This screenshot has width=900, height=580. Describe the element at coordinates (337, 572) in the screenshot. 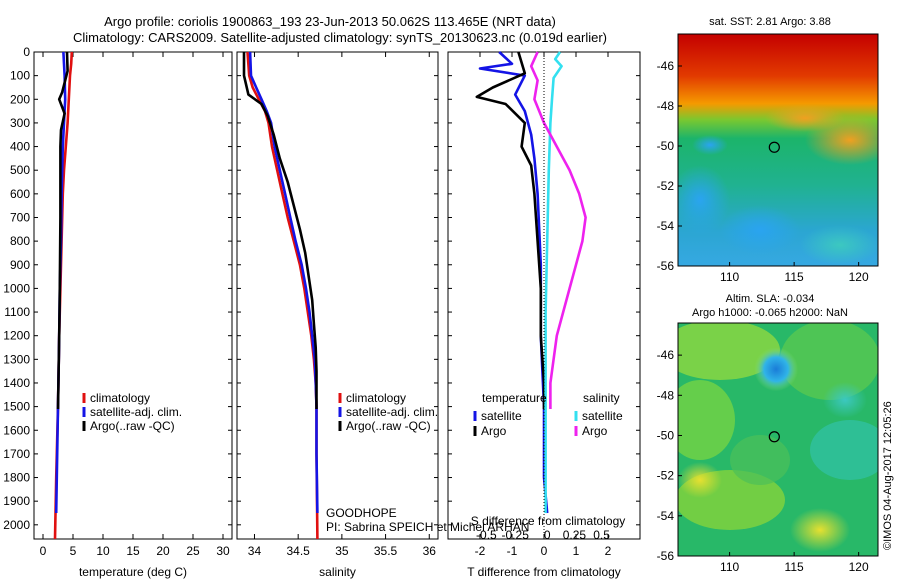

I see `panel-sal-xlabel: salinity` at that location.